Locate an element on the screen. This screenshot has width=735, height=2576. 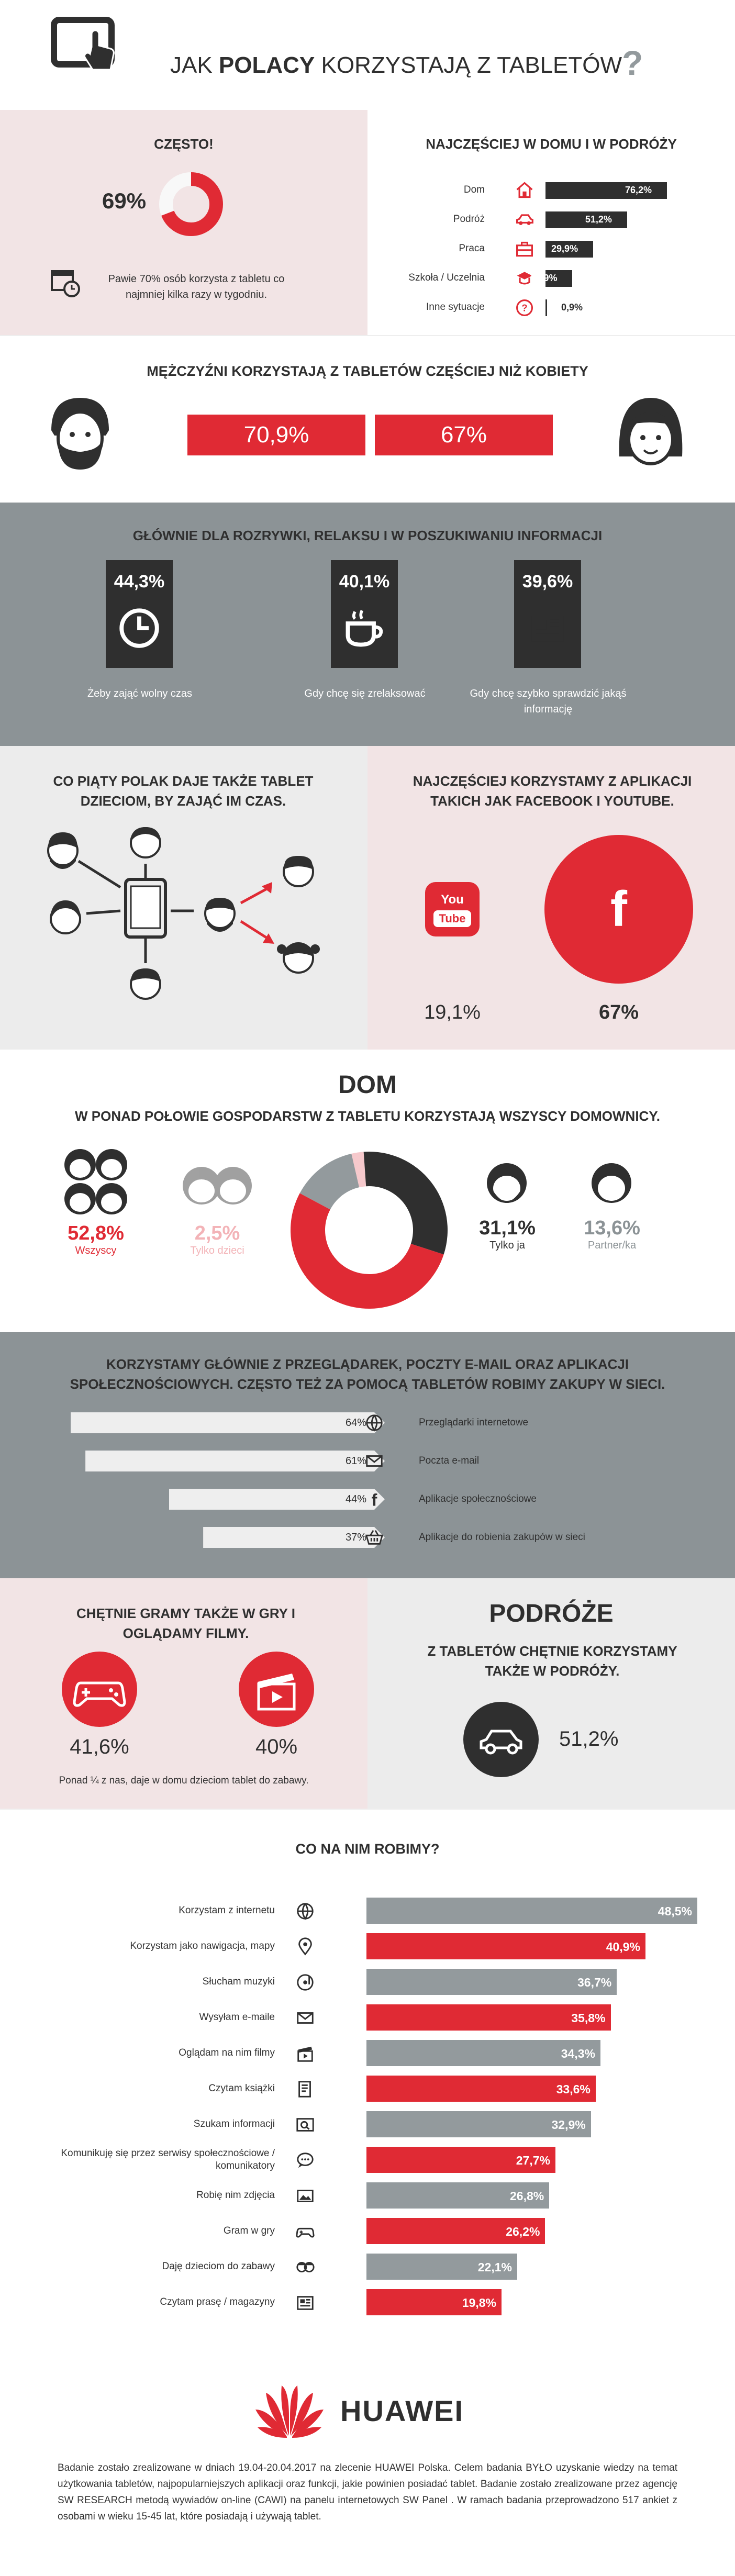
chart-value: 27,7% is located at coordinates (533, 2160).